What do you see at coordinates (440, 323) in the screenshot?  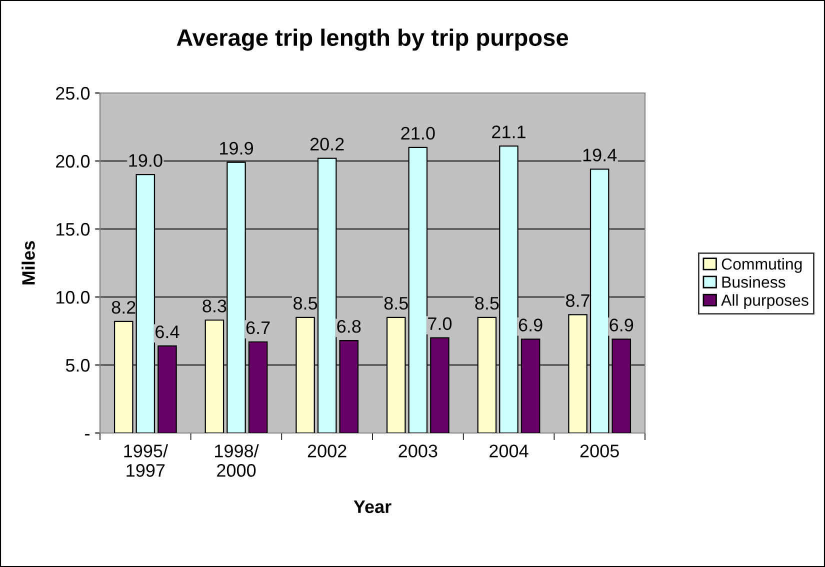 I see `data-label: 7.0` at bounding box center [440, 323].